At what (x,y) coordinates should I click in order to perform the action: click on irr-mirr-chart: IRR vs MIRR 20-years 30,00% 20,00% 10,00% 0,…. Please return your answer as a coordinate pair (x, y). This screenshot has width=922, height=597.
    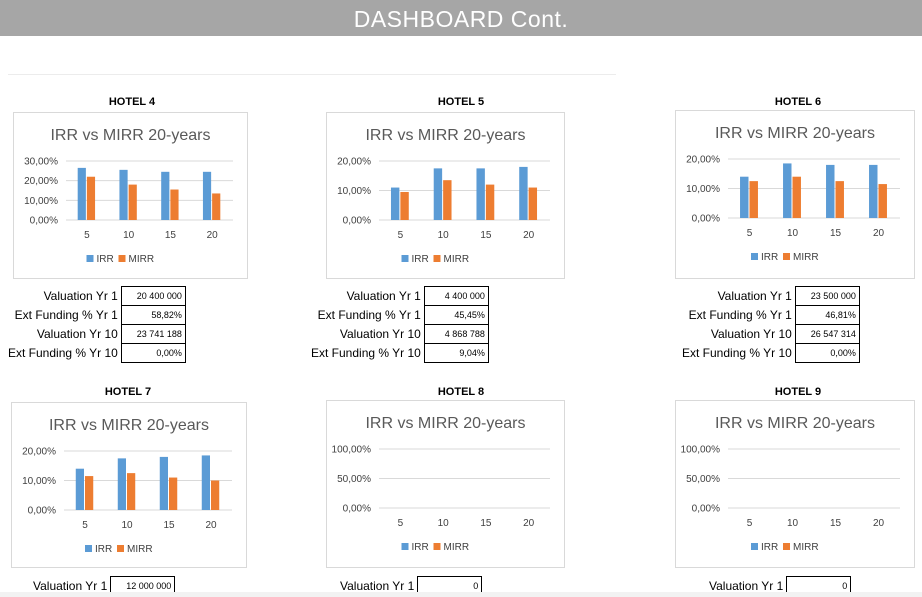
    Looking at the image, I should click on (128, 196).